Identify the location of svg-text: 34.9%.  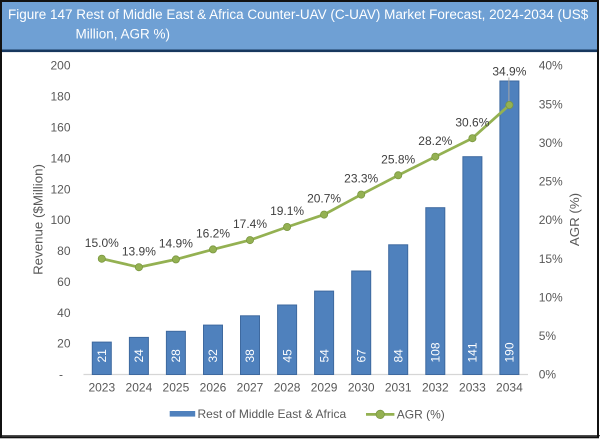
(509, 72).